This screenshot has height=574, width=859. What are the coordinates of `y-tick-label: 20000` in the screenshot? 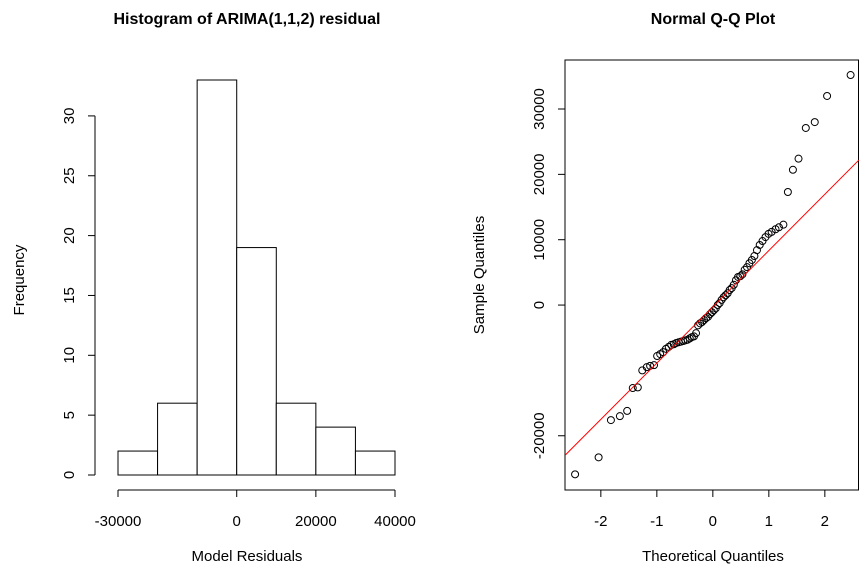 It's located at (539, 175).